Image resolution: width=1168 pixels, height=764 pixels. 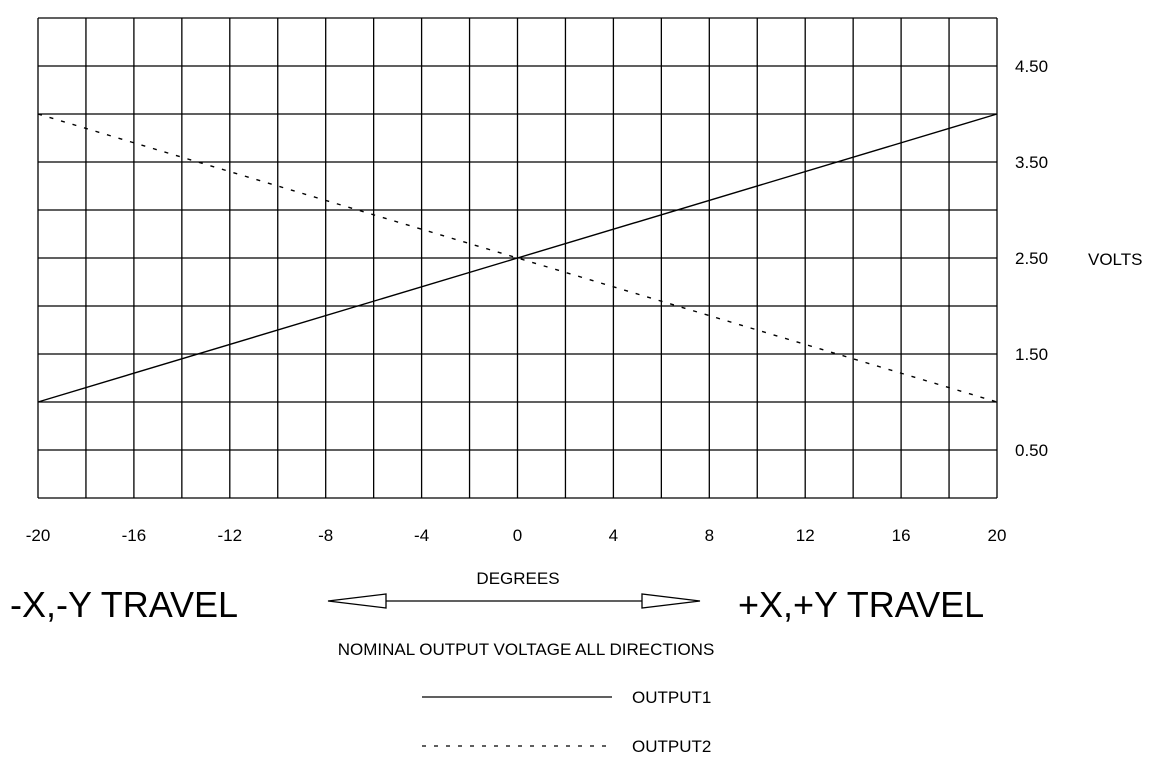 I want to click on x-tick-label: 0, so click(x=517, y=535).